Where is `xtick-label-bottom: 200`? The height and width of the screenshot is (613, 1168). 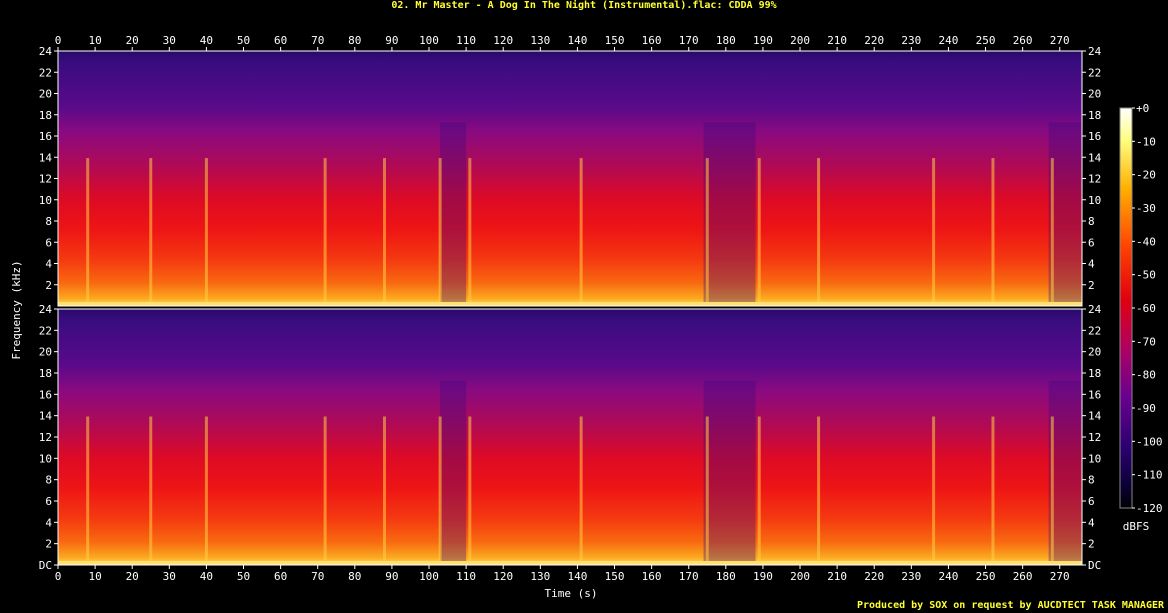
xtick-label-bottom: 200 is located at coordinates (800, 576).